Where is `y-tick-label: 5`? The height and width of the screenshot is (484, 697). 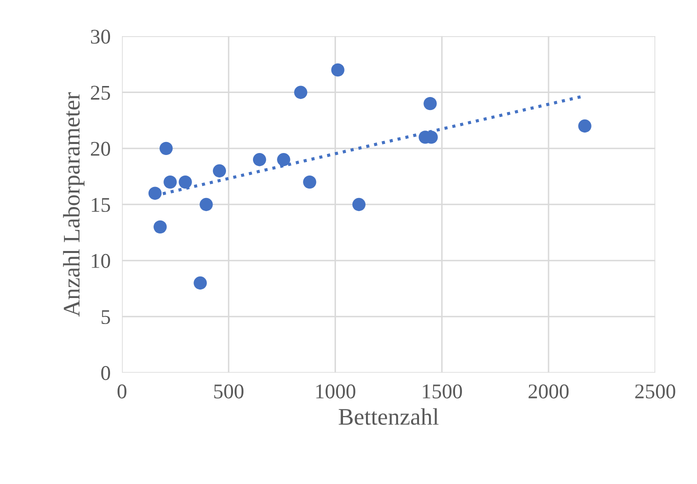
y-tick-label: 5 is located at coordinates (106, 317).